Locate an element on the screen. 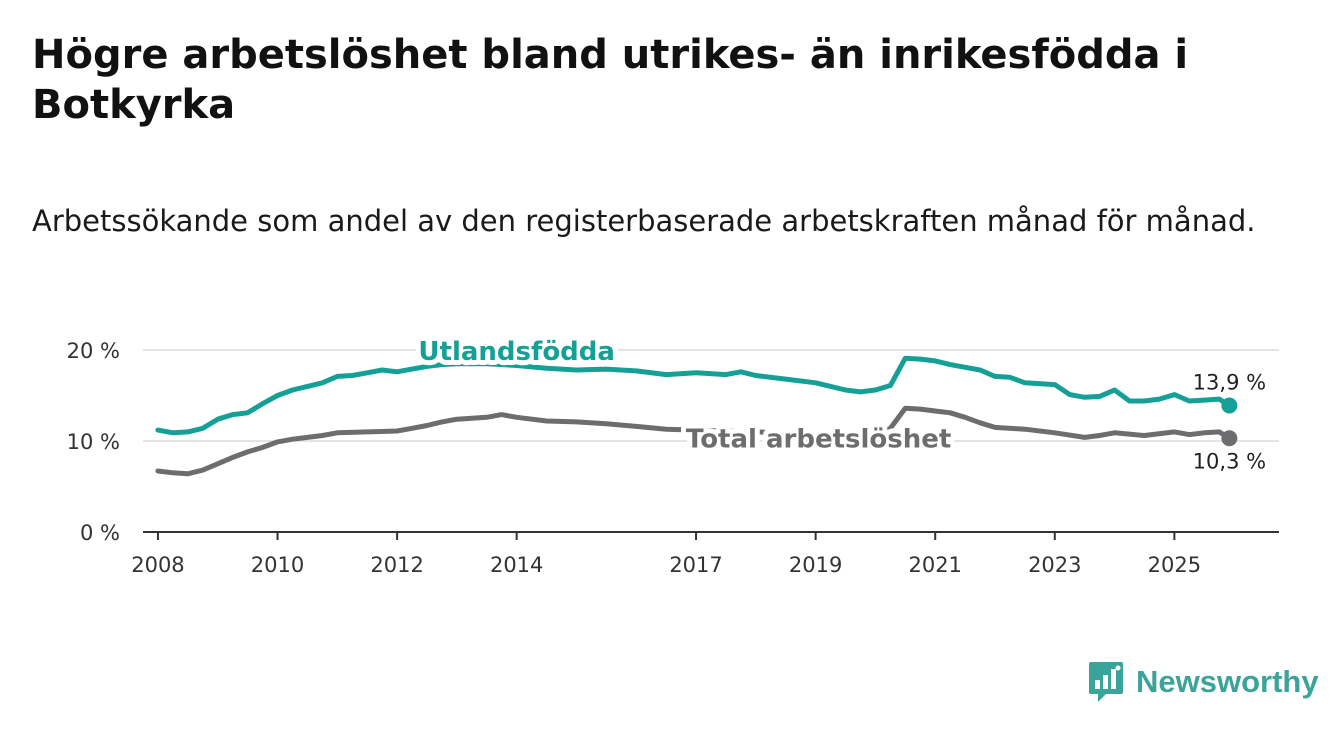  x-tick-label: 2012 is located at coordinates (396, 565).